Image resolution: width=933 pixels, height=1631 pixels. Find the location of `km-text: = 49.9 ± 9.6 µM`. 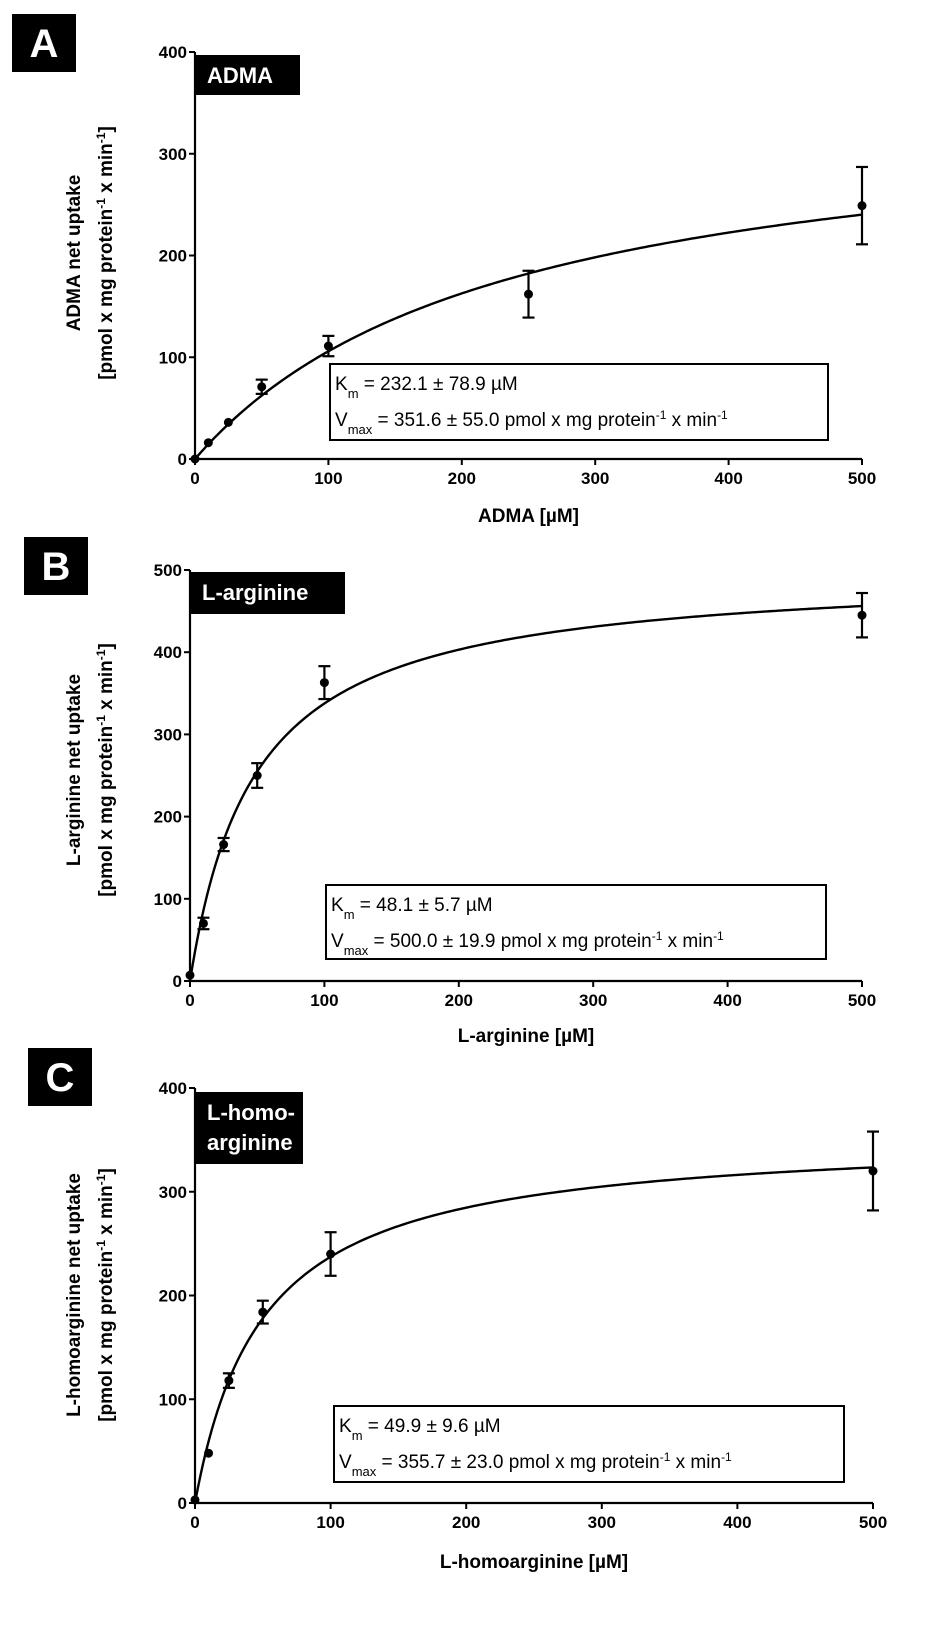

km-text: = 49.9 ± 9.6 µM is located at coordinates (432, 1426).